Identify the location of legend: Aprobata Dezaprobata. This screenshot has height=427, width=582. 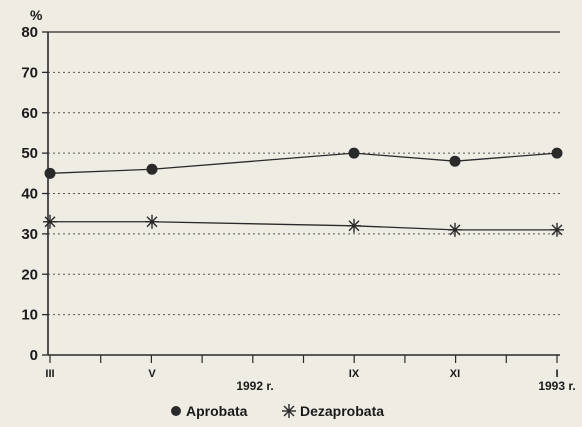
(277, 411).